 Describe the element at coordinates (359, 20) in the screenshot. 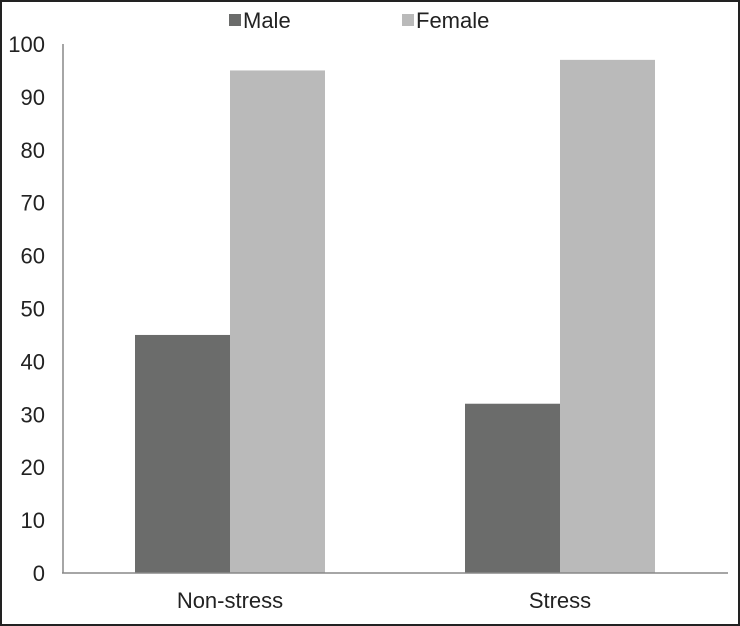

I see `legend: Male Female` at that location.